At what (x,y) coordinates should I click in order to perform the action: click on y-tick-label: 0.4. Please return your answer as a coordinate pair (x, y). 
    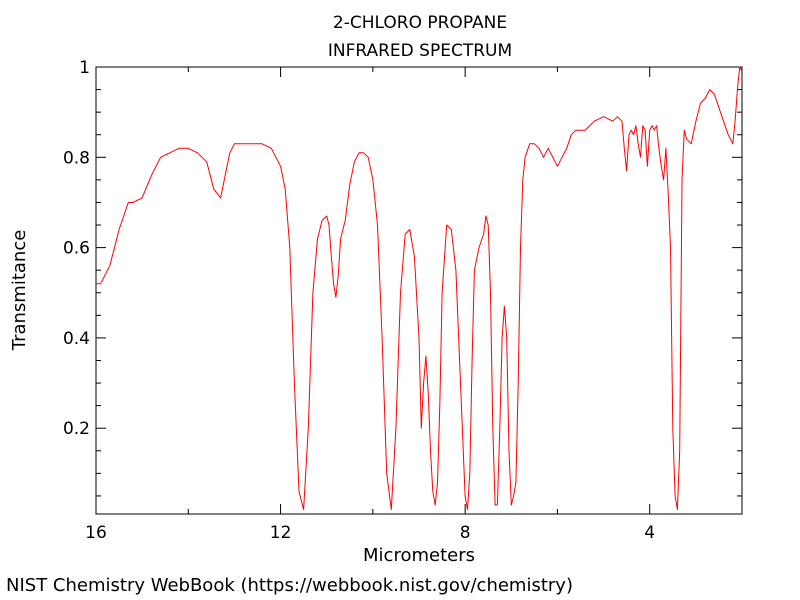
    Looking at the image, I should click on (76, 339).